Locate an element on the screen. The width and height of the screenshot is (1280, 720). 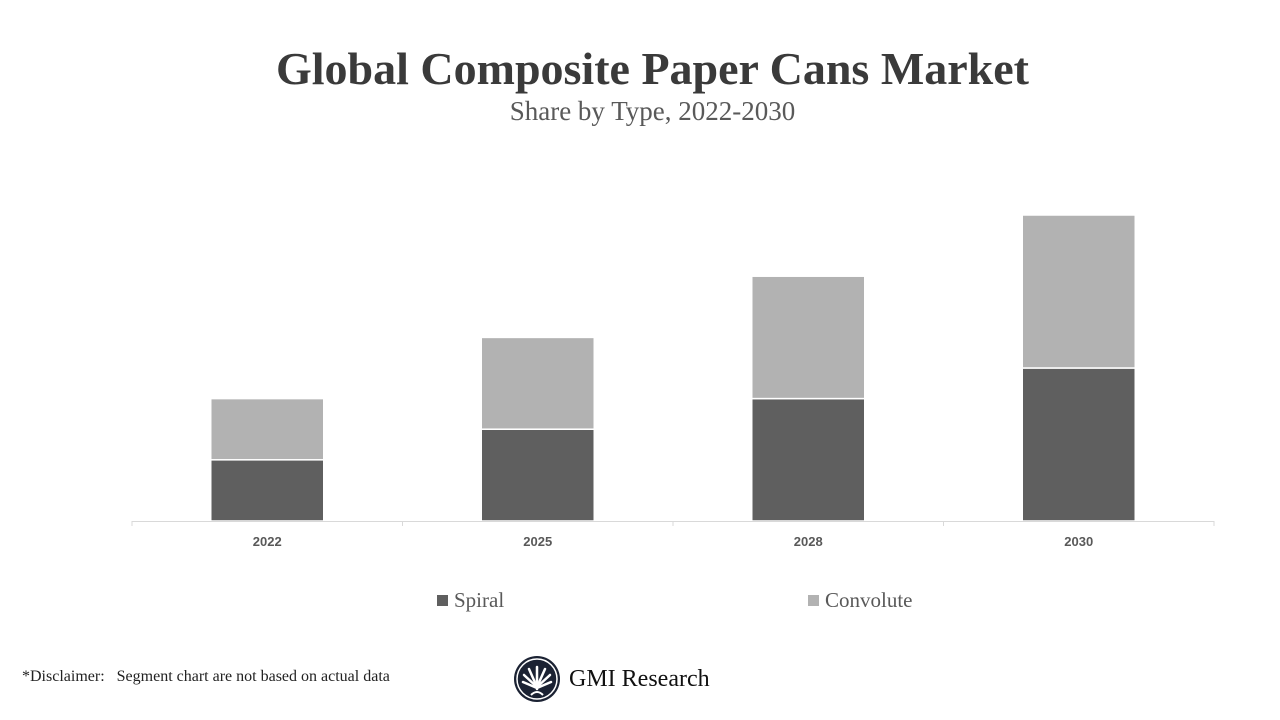
chart-subtitle: Share by Type, 2022-2030 is located at coordinates (652, 111).